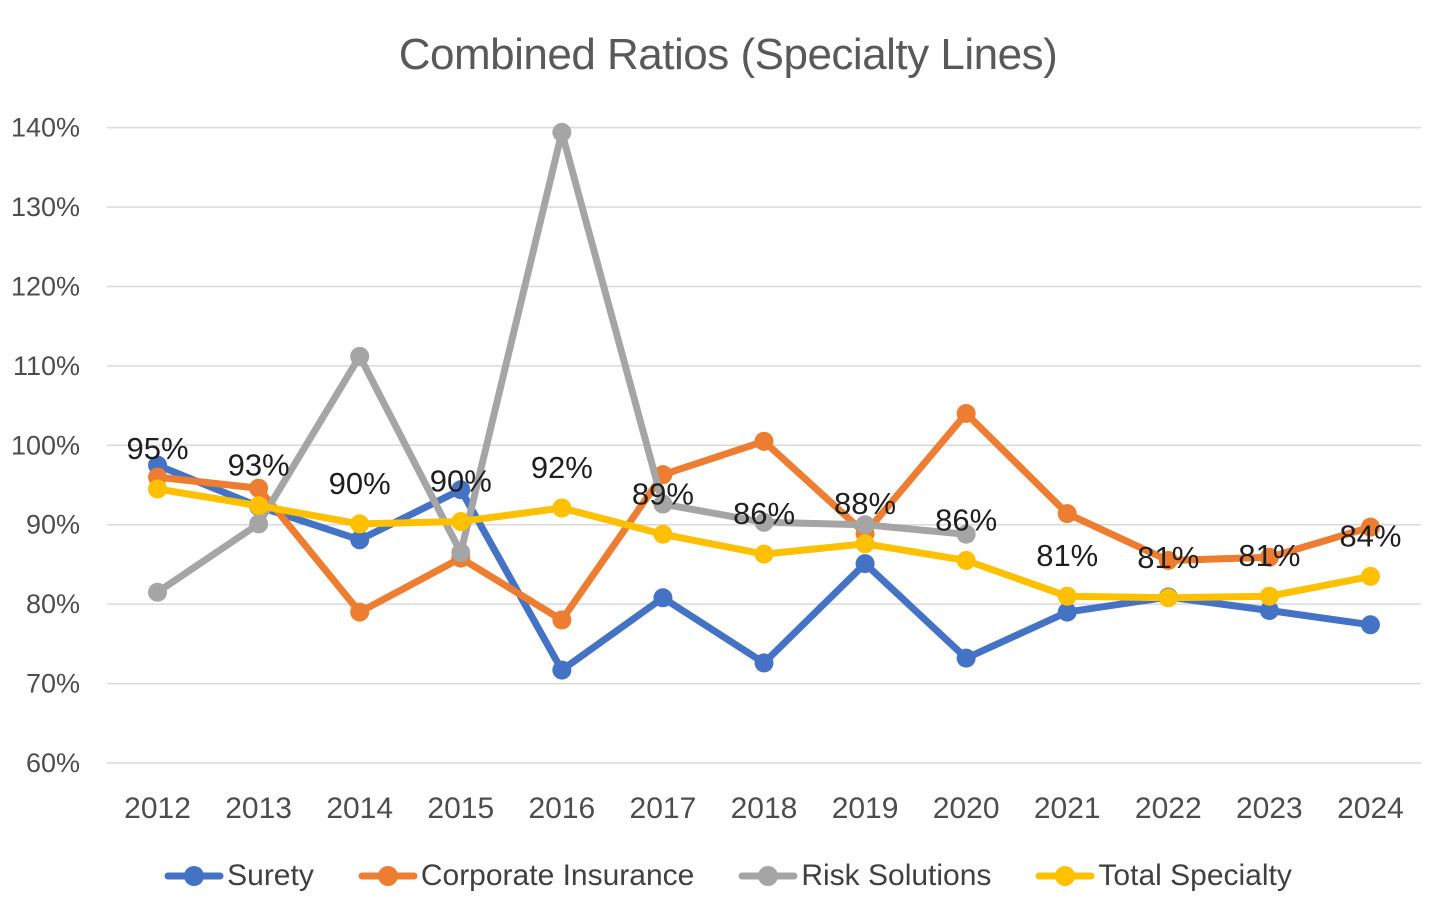 The image size is (1456, 924). I want to click on legend-label: Risk Solutions, so click(896, 875).